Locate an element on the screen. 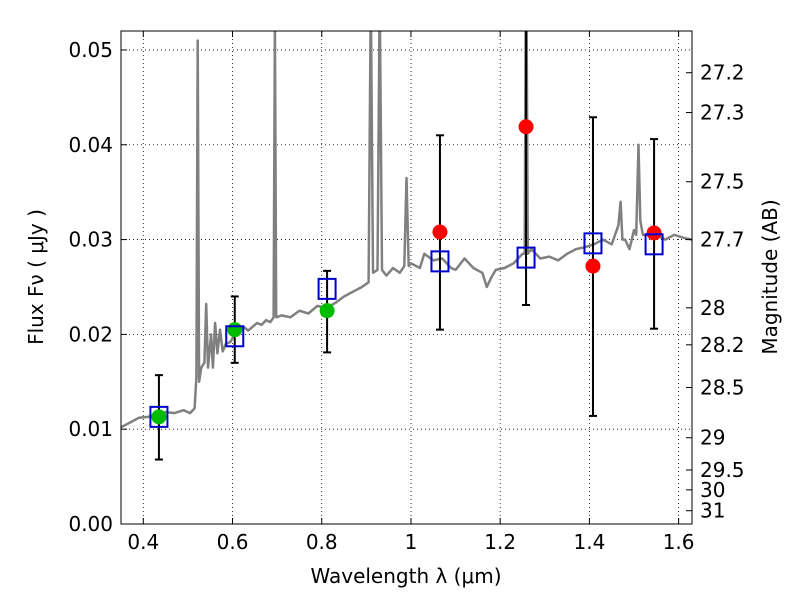 The width and height of the screenshot is (800, 600). x-tick-label: 0.6 is located at coordinates (233, 542).